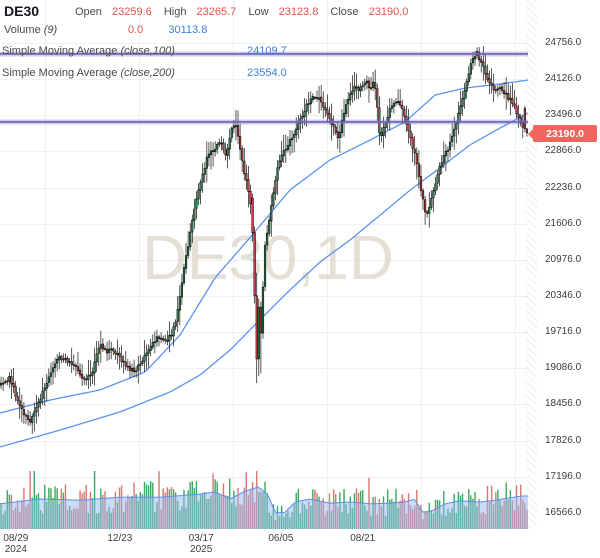 The height and width of the screenshot is (558, 600). I want to click on sma100-params: (close,100), so click(147, 51).